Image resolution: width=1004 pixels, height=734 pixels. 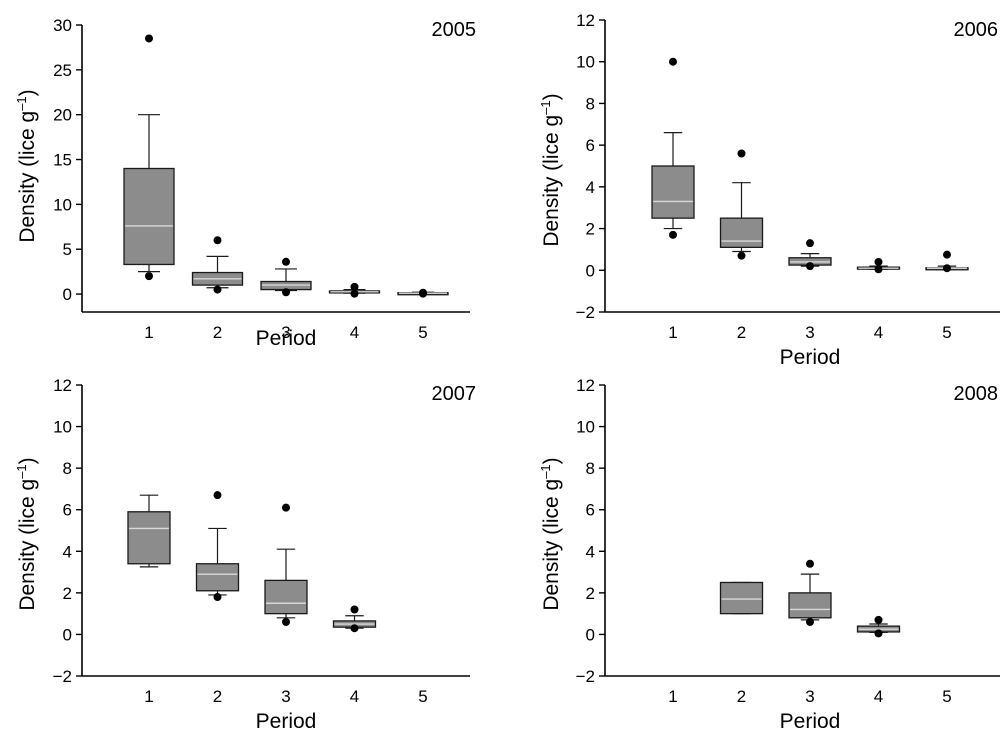 I want to click on y-tick-label: 15, so click(x=62, y=160).